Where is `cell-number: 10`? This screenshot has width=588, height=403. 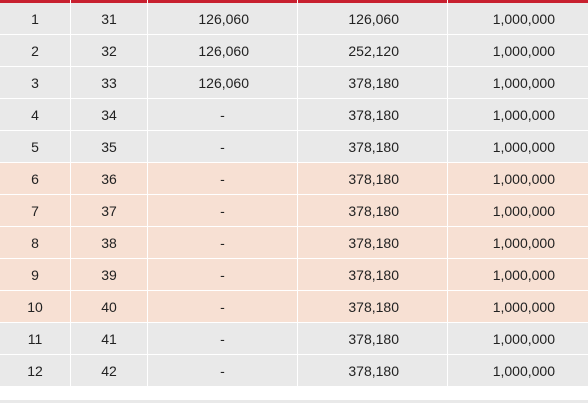
cell-number: 10 is located at coordinates (35, 306).